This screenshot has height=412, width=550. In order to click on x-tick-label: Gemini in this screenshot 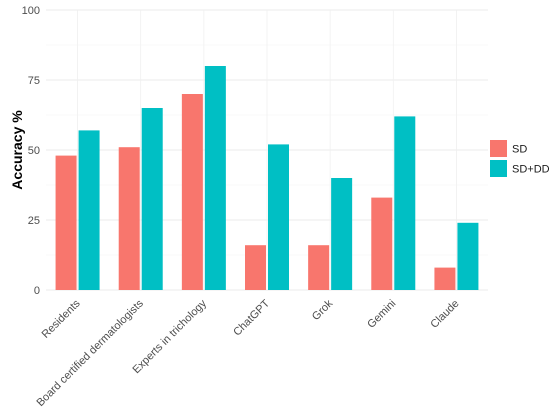, I will do `click(381, 314)`.